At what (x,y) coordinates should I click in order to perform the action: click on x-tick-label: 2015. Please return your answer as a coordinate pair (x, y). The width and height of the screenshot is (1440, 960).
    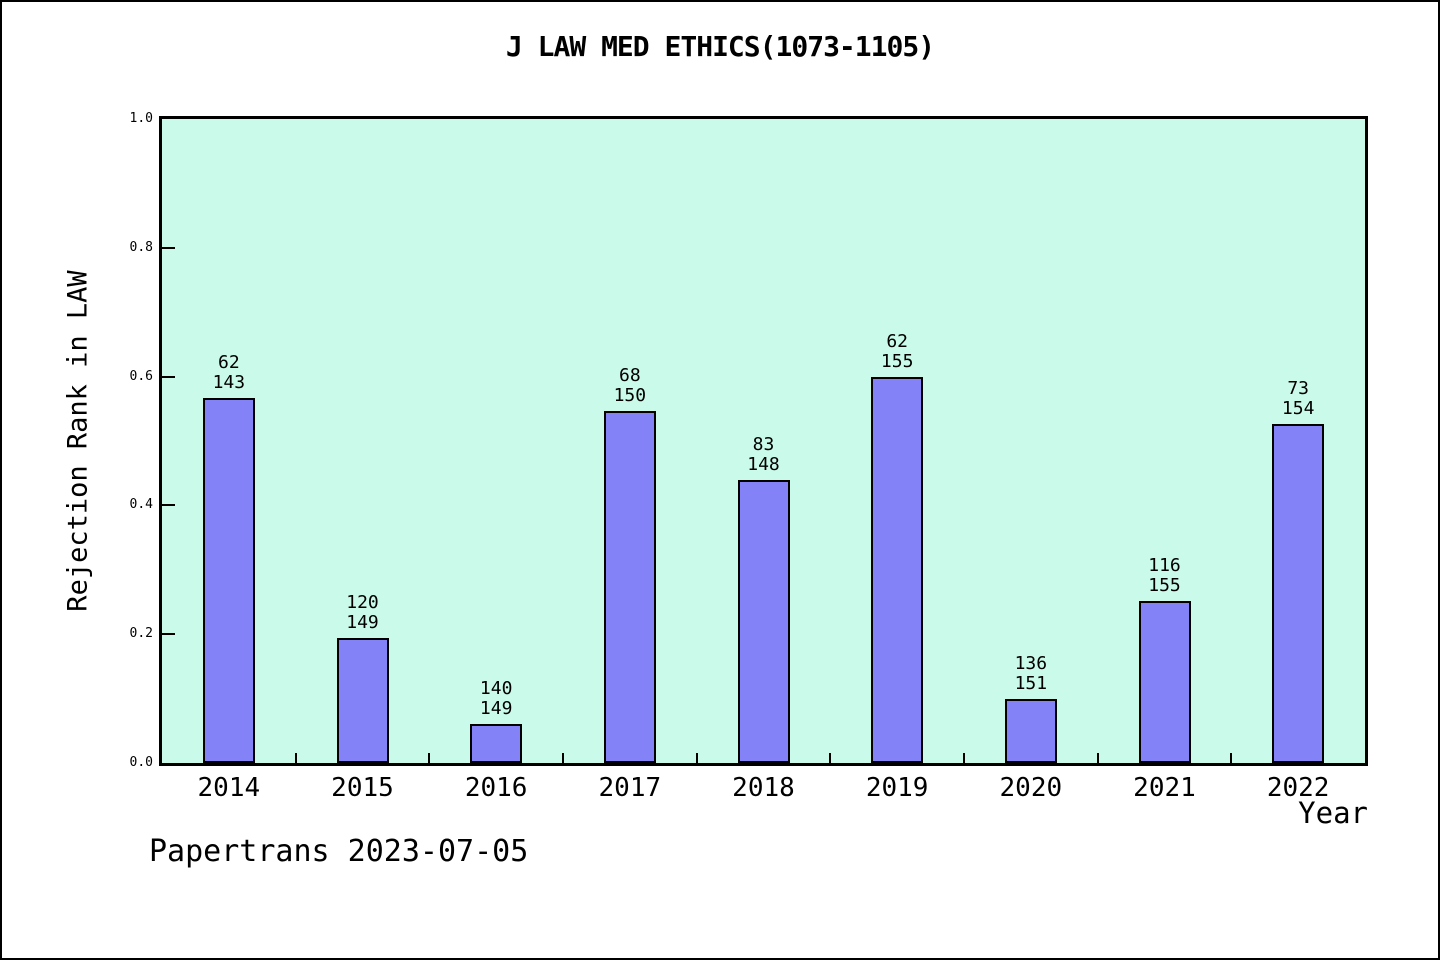
    Looking at the image, I should click on (362, 788).